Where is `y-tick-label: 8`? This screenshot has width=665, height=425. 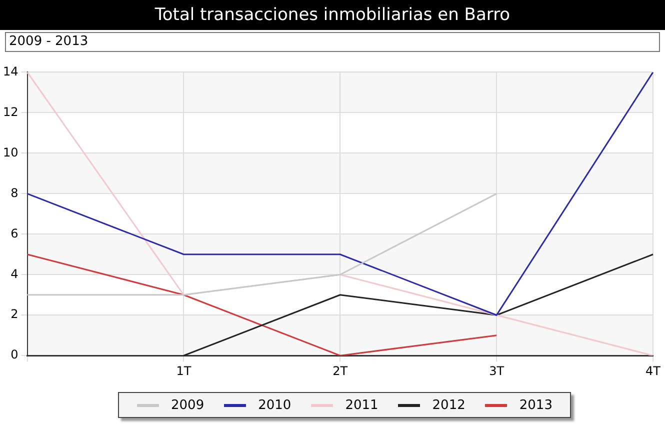 y-tick-label: 8 is located at coordinates (14, 193).